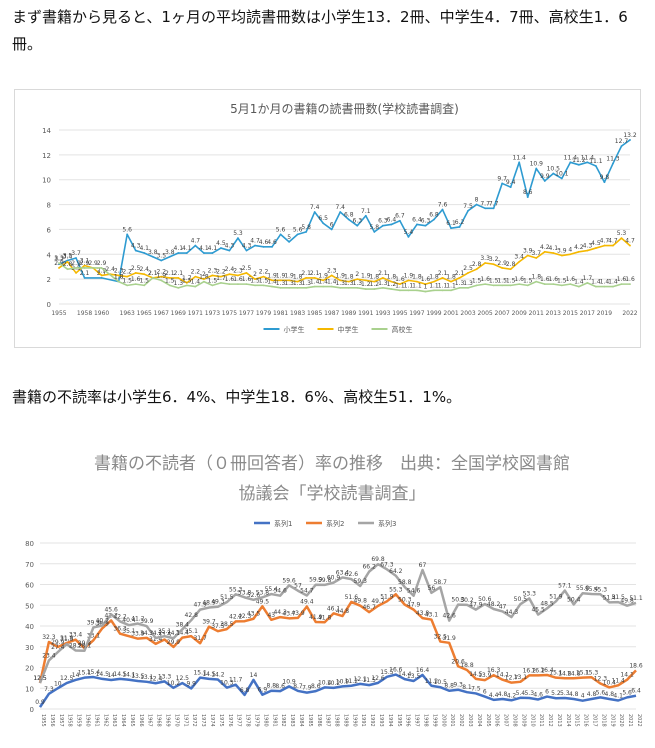  I want to click on y-tick-label: 4, so click(49, 255).